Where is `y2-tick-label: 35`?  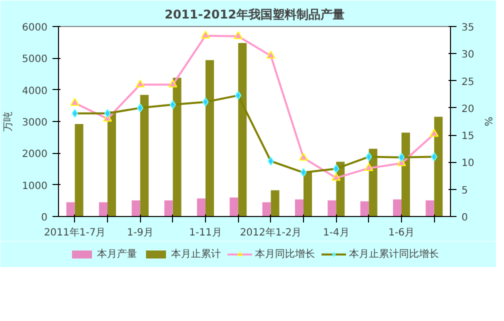
y2-tick-label: 35 is located at coordinates (468, 28).